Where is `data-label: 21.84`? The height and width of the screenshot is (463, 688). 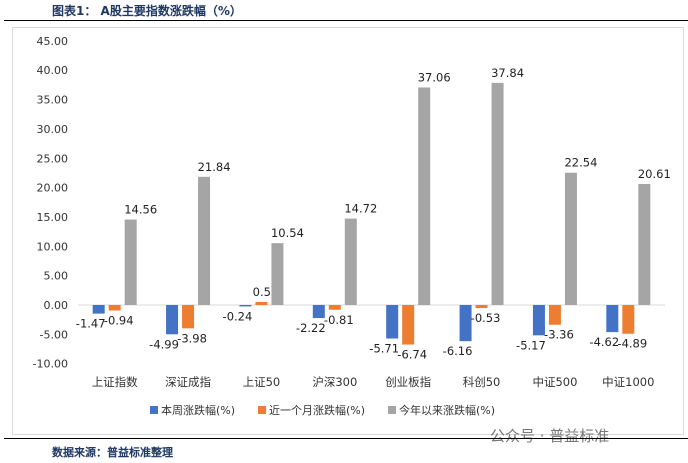
data-label: 21.84 is located at coordinates (214, 167).